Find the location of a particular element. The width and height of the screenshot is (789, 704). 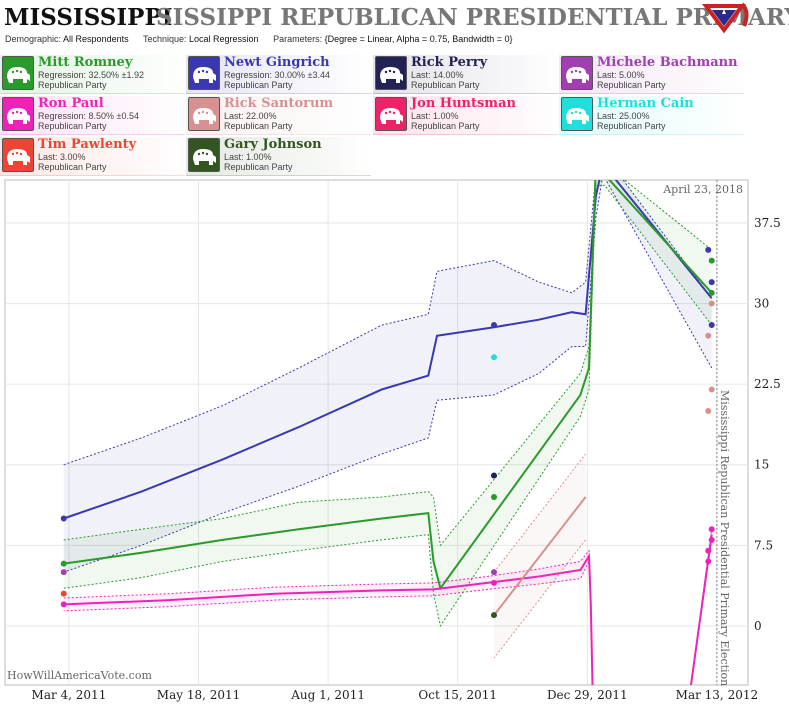

flag-logo-icon is located at coordinates (724, 25).